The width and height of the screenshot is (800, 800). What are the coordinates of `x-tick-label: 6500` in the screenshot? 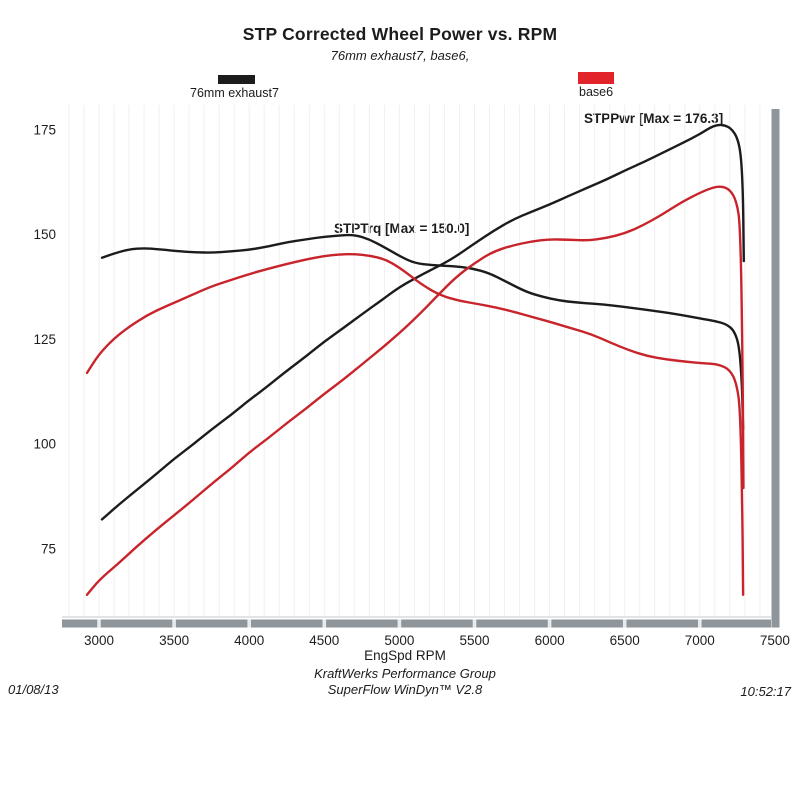 It's located at (625, 640).